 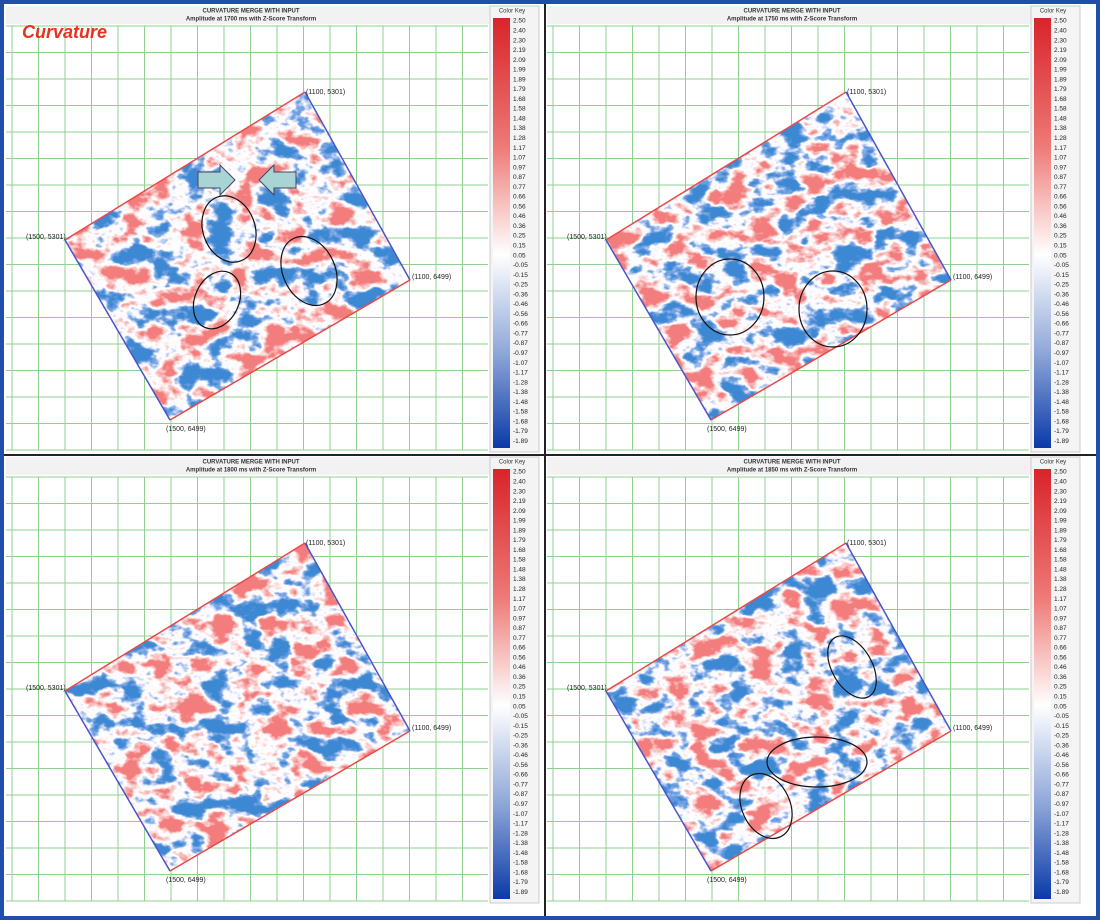 I want to click on color-key-label: -0.05, so click(x=520, y=265).